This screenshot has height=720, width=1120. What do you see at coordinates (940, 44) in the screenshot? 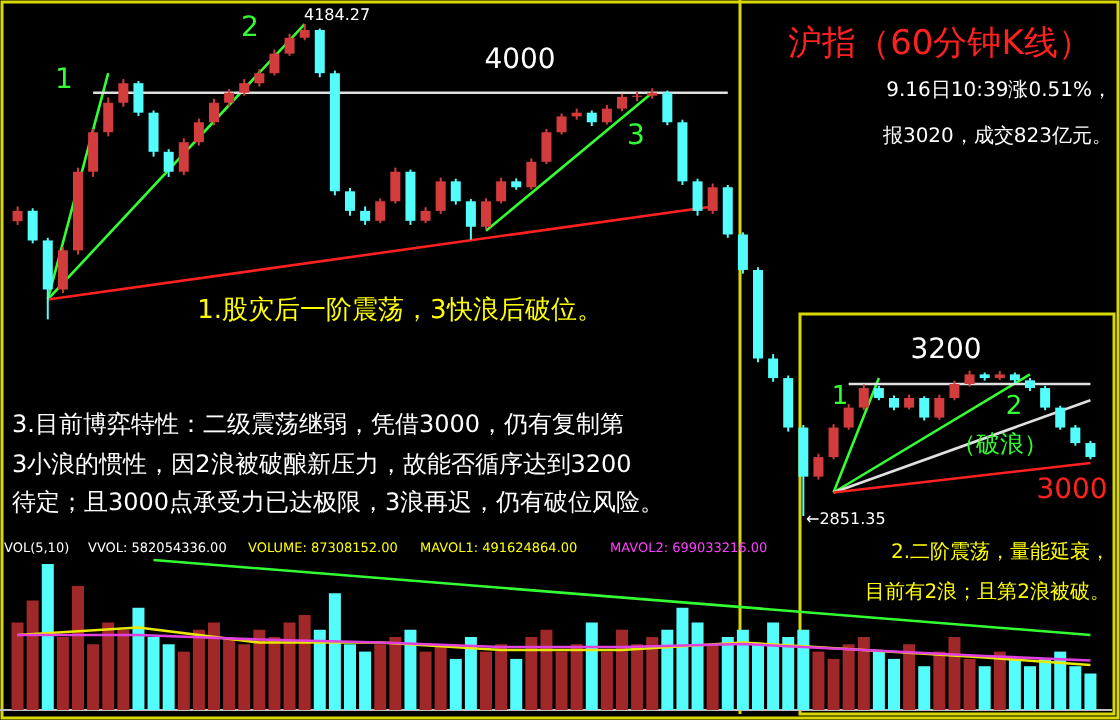
I see `chart-title: 沪指（60分钟K线）` at bounding box center [940, 44].